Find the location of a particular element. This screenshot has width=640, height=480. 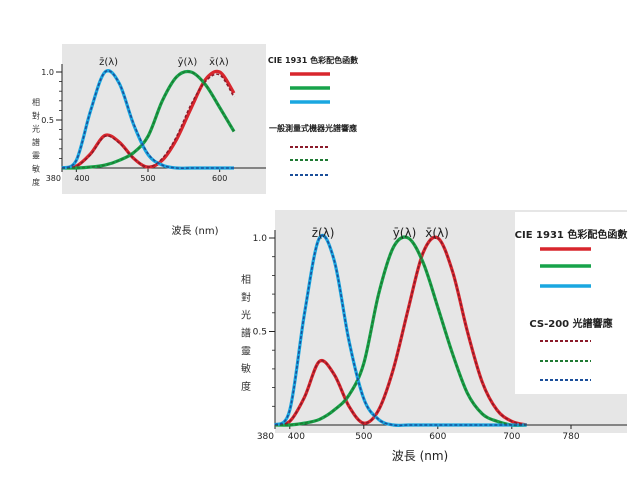

legend-title-dashed: 一般測量式機器光譜響應 is located at coordinates (313, 128).